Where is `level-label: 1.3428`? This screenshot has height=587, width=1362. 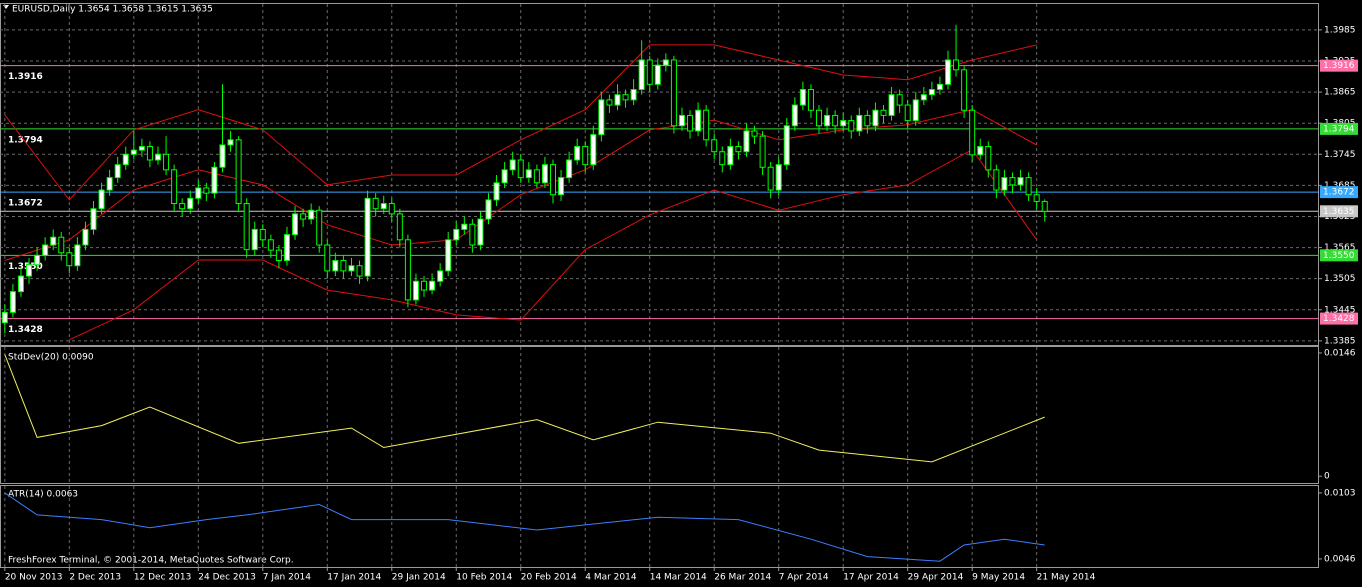
level-label: 1.3428 is located at coordinates (25, 330).